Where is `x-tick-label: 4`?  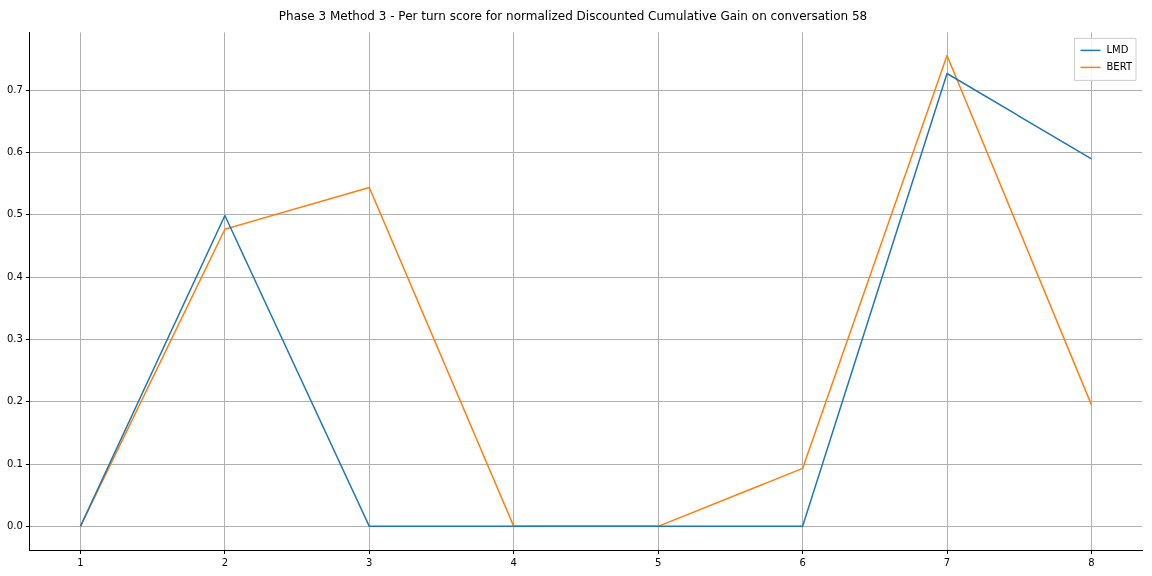
x-tick-label: 4 is located at coordinates (513, 562).